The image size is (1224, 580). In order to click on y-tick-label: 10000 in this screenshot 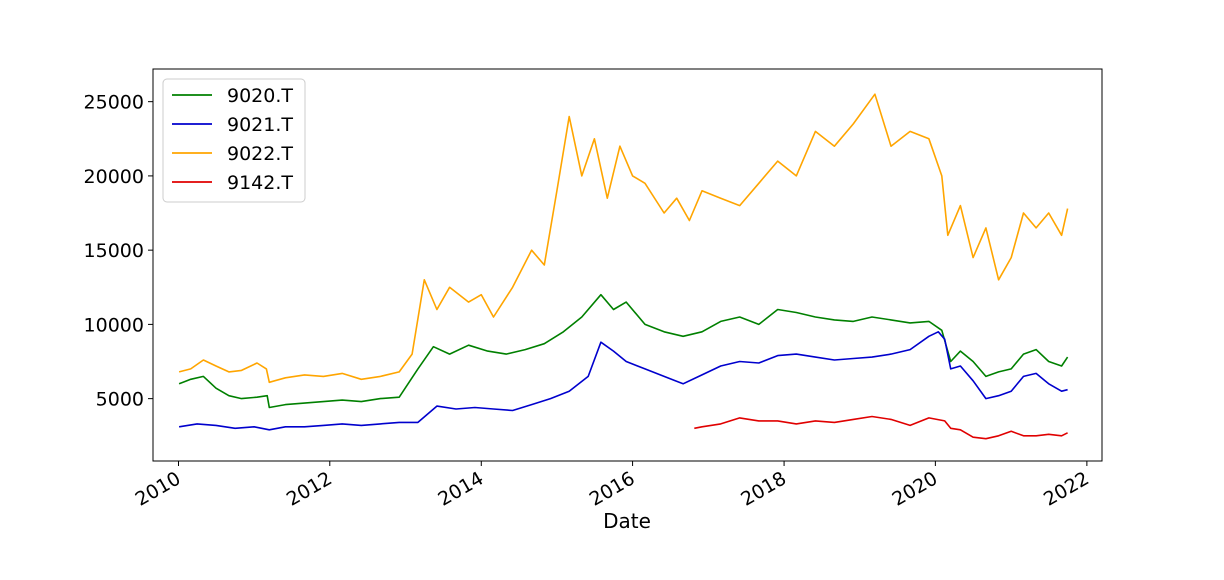, I will do `click(114, 325)`.